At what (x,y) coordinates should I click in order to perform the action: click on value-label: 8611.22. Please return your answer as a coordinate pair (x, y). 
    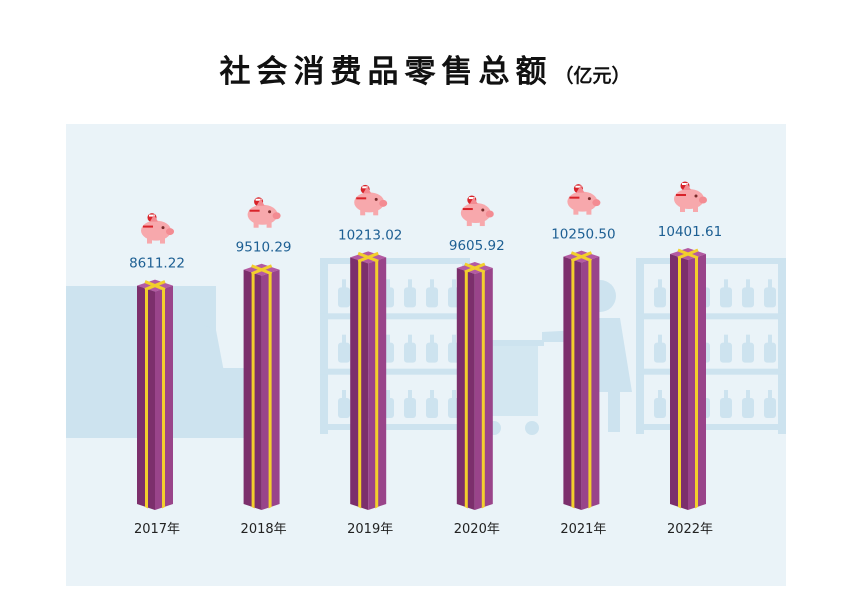
    Looking at the image, I should click on (157, 264).